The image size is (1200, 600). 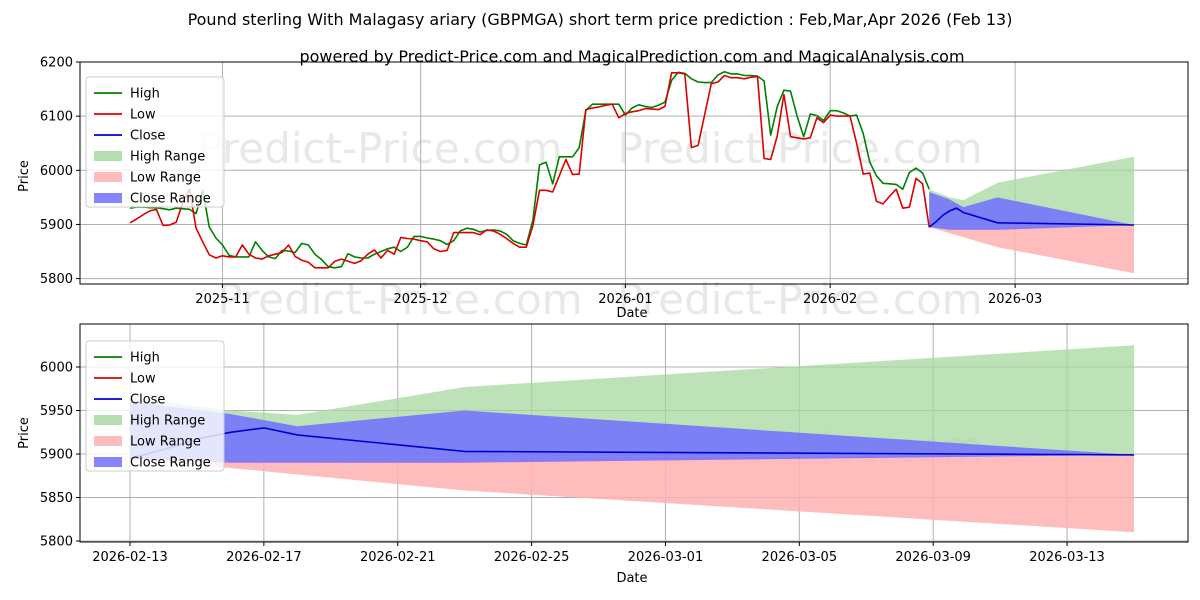 I want to click on x-tick-label: 2026-03-01, so click(x=666, y=557).